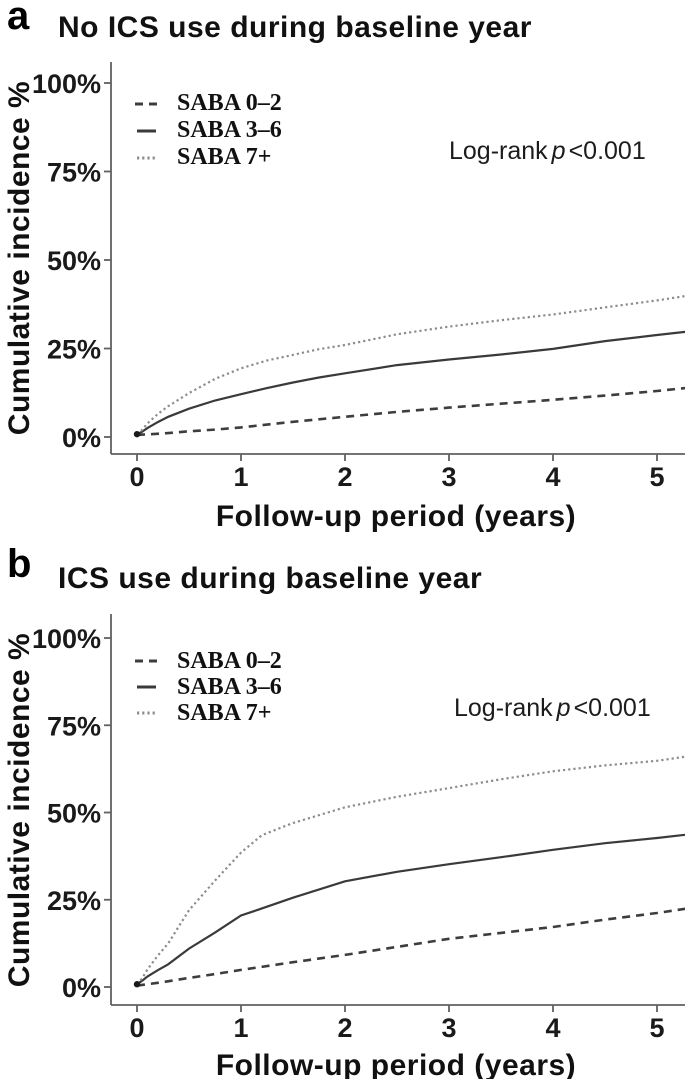 The width and height of the screenshot is (685, 1079). Describe the element at coordinates (19, 564) in the screenshot. I see `panel-label-b: b` at that location.